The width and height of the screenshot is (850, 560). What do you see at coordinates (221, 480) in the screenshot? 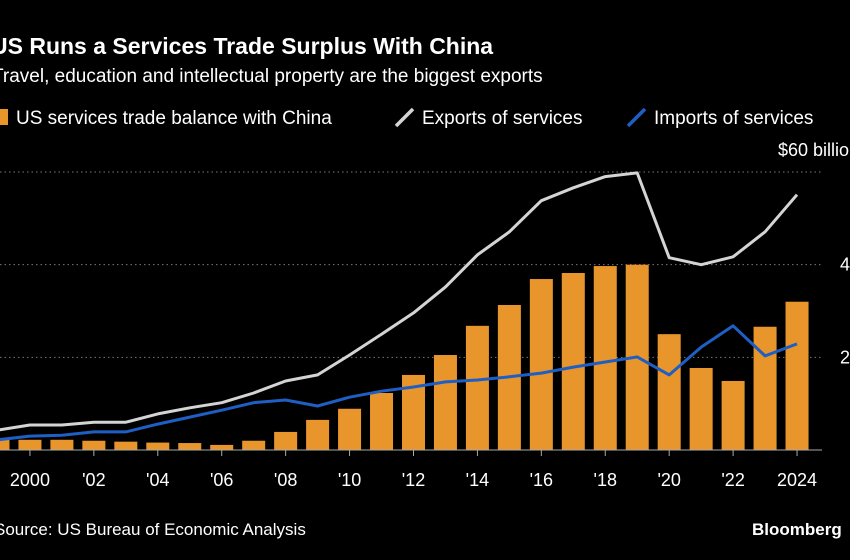
I see `x-tick-label: '06` at bounding box center [221, 480].